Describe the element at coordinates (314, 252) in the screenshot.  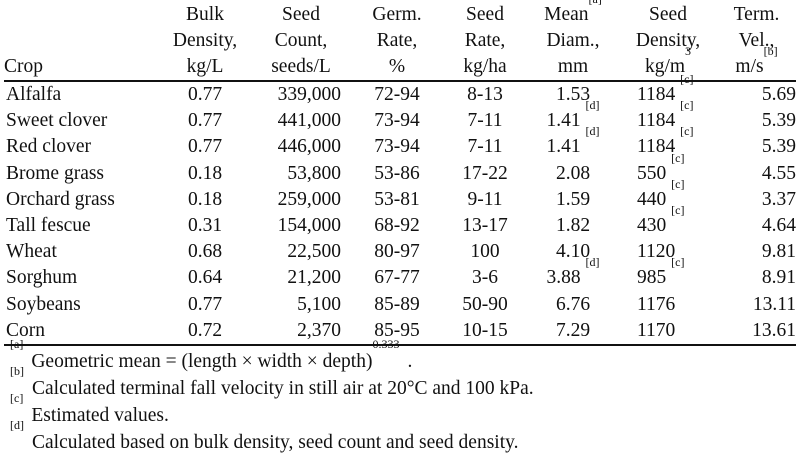
I see `cell-seed-count: 22,500` at that location.